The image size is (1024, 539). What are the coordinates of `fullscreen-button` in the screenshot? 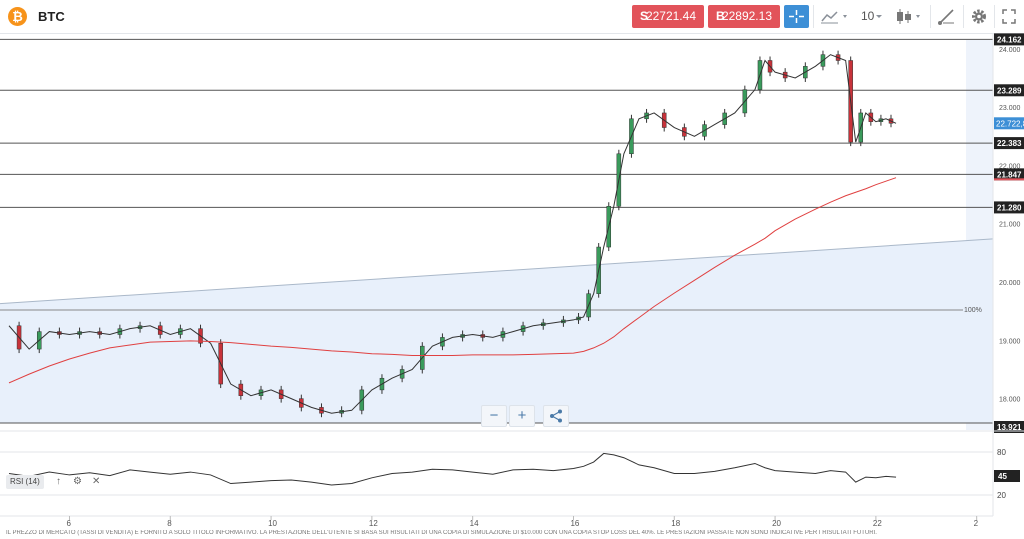 It's located at (1009, 16).